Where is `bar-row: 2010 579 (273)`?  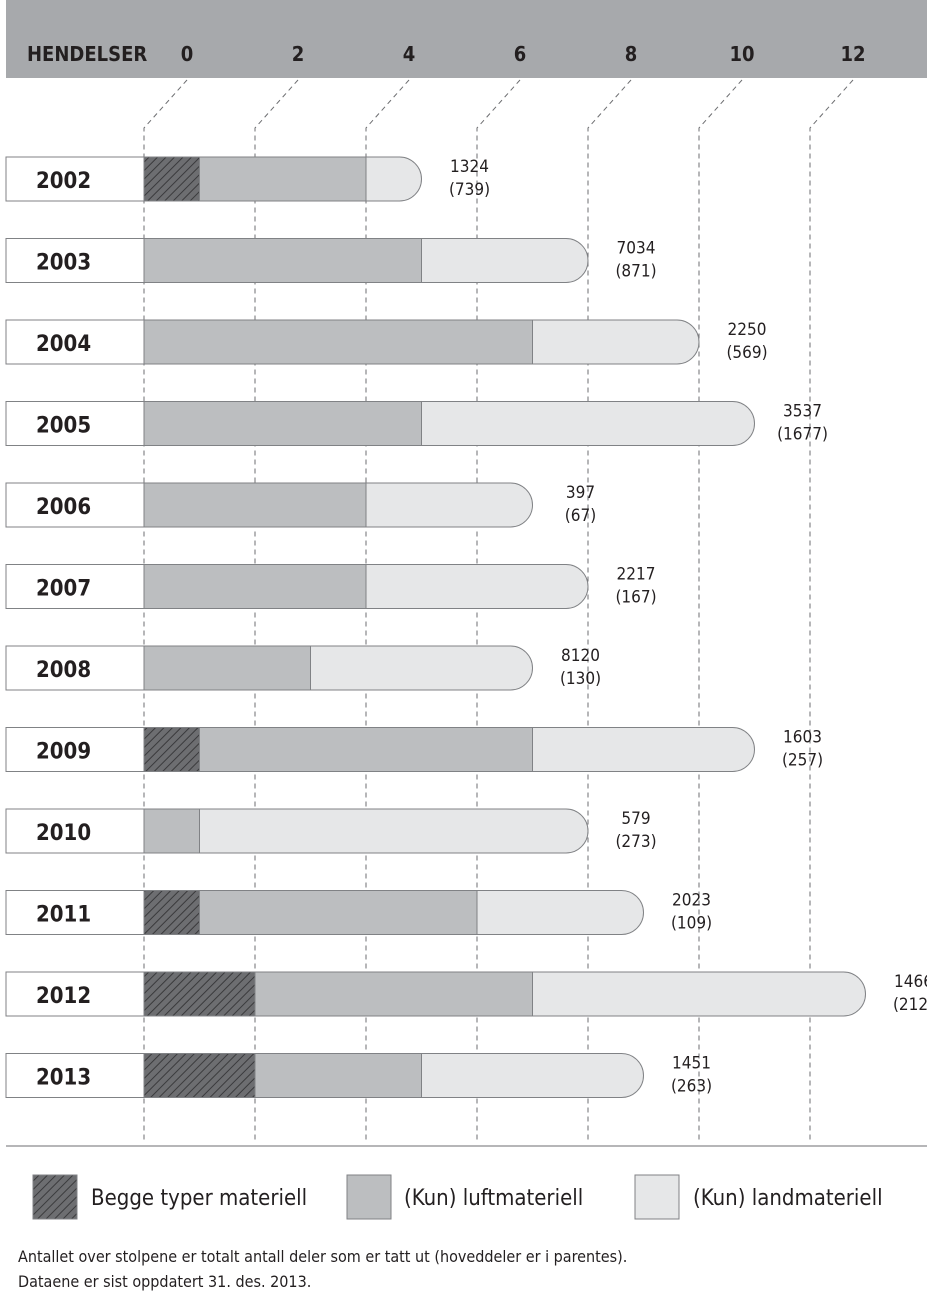
bar-row: 2010 579 (273) is located at coordinates (331, 831).